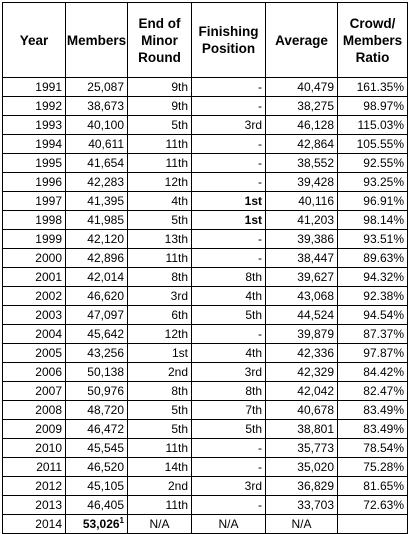  Describe the element at coordinates (34, 391) in the screenshot. I see `cell-year: 2007` at that location.